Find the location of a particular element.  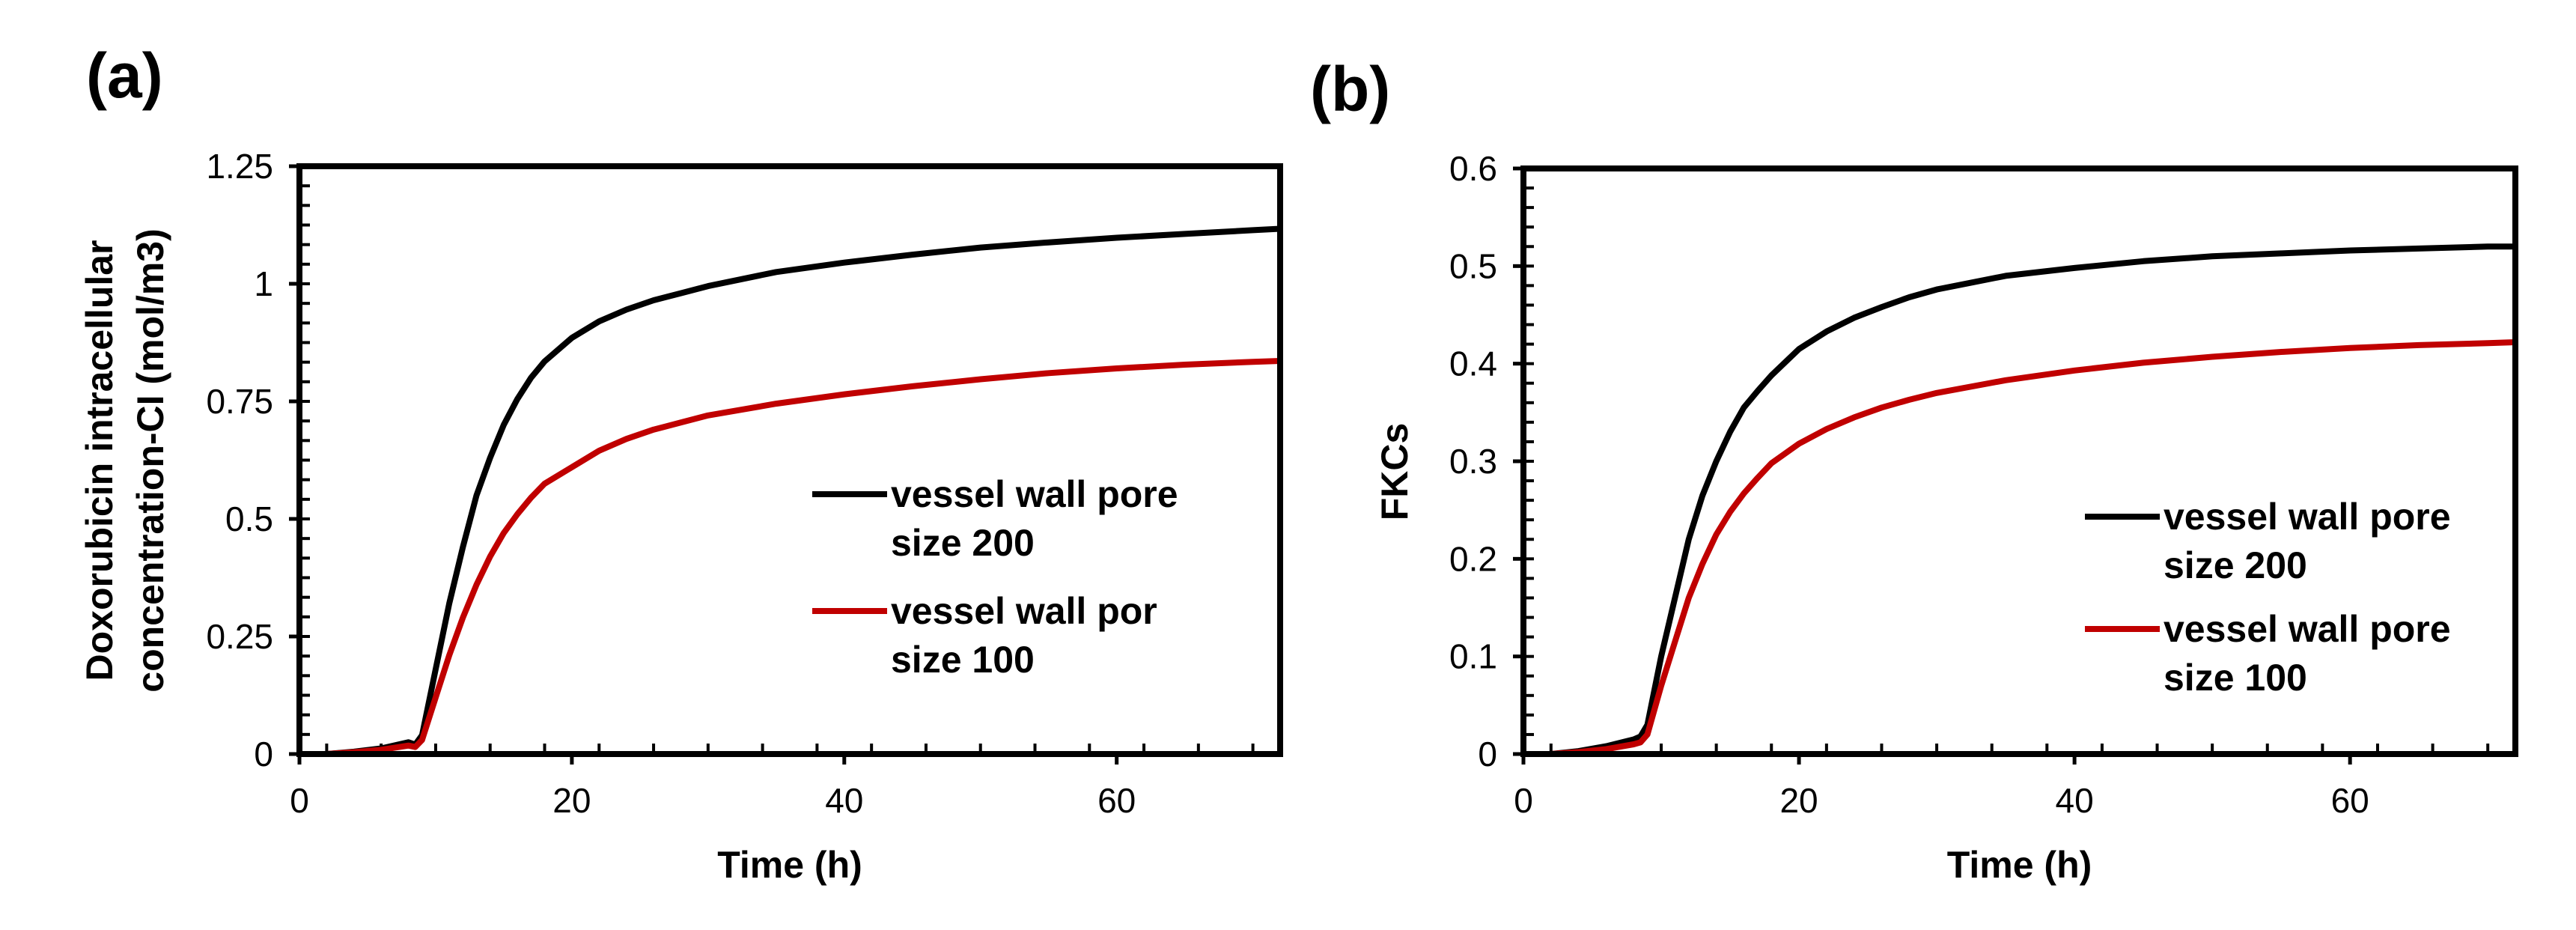

y-tick-label: 0.6 is located at coordinates (1473, 168).